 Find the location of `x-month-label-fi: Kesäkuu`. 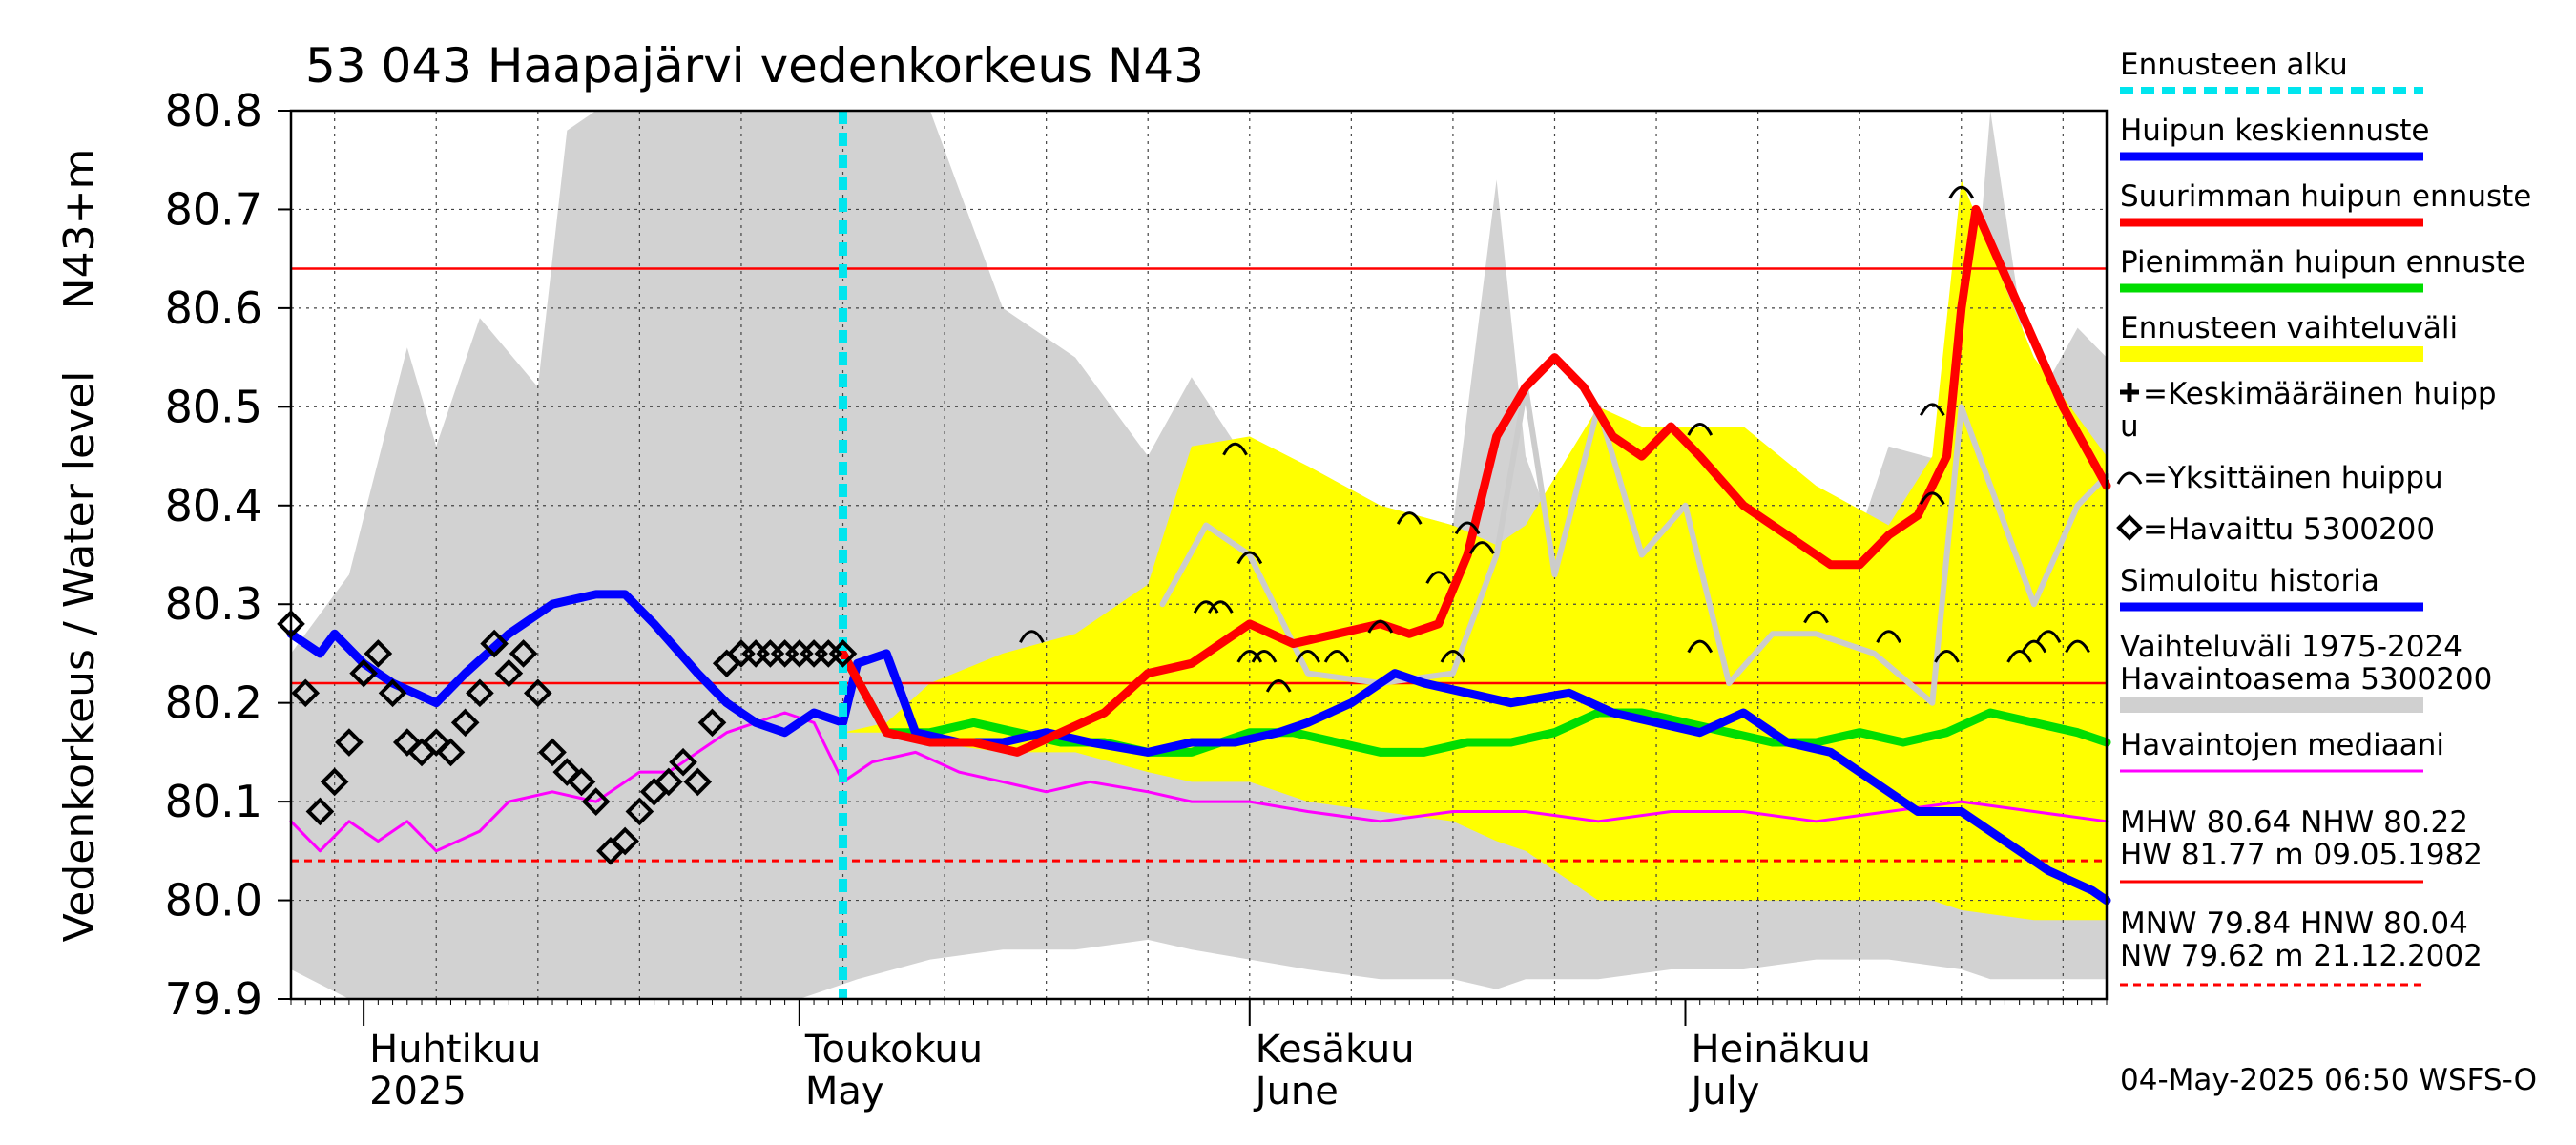

x-month-label-fi: Kesäkuu is located at coordinates (1335, 1050).